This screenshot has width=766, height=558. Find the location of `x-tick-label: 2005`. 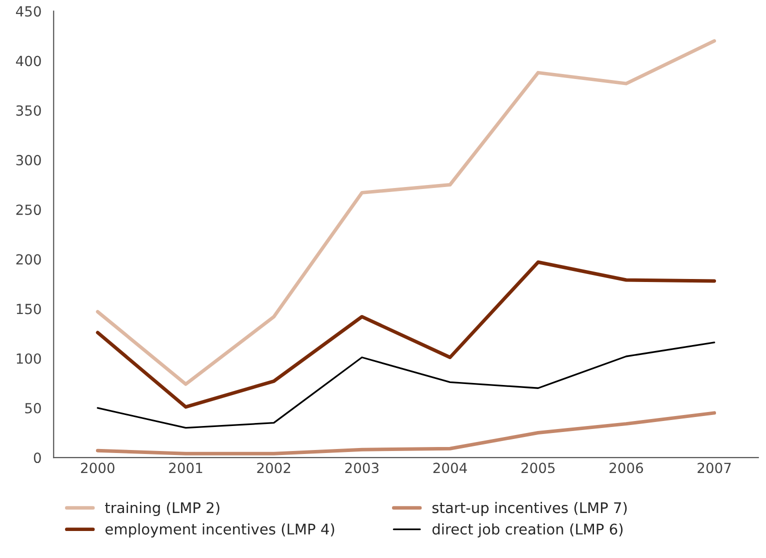

x-tick-label: 2005 is located at coordinates (538, 468).